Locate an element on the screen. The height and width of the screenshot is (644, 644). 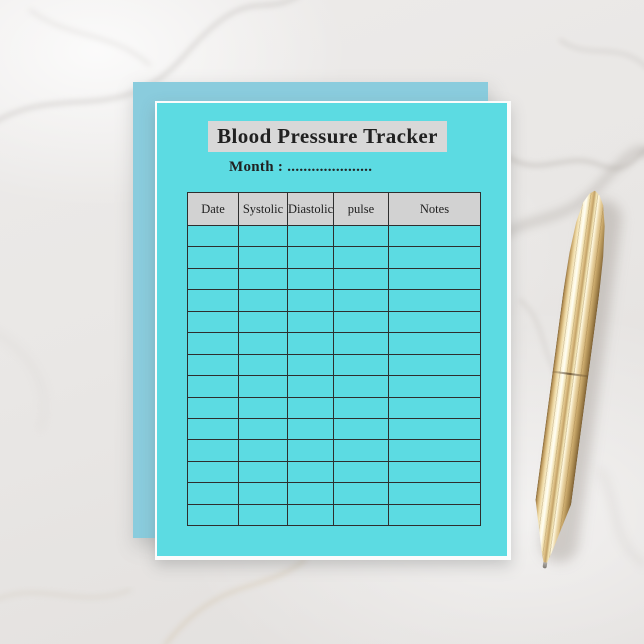
column-header-pulse: pulse is located at coordinates (361, 209).